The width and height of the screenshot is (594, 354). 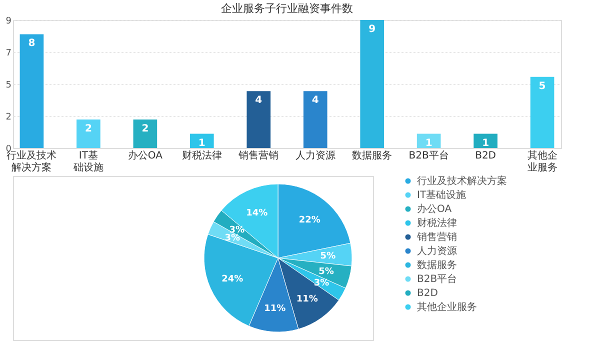 What do you see at coordinates (436, 237) in the screenshot?
I see `legend-label: 销售营销` at bounding box center [436, 237].